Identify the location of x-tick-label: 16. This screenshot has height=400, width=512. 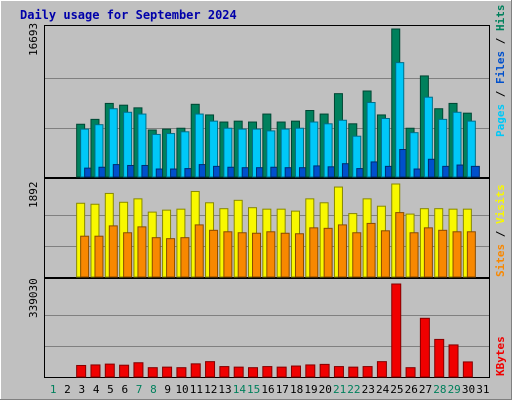
(267, 389).